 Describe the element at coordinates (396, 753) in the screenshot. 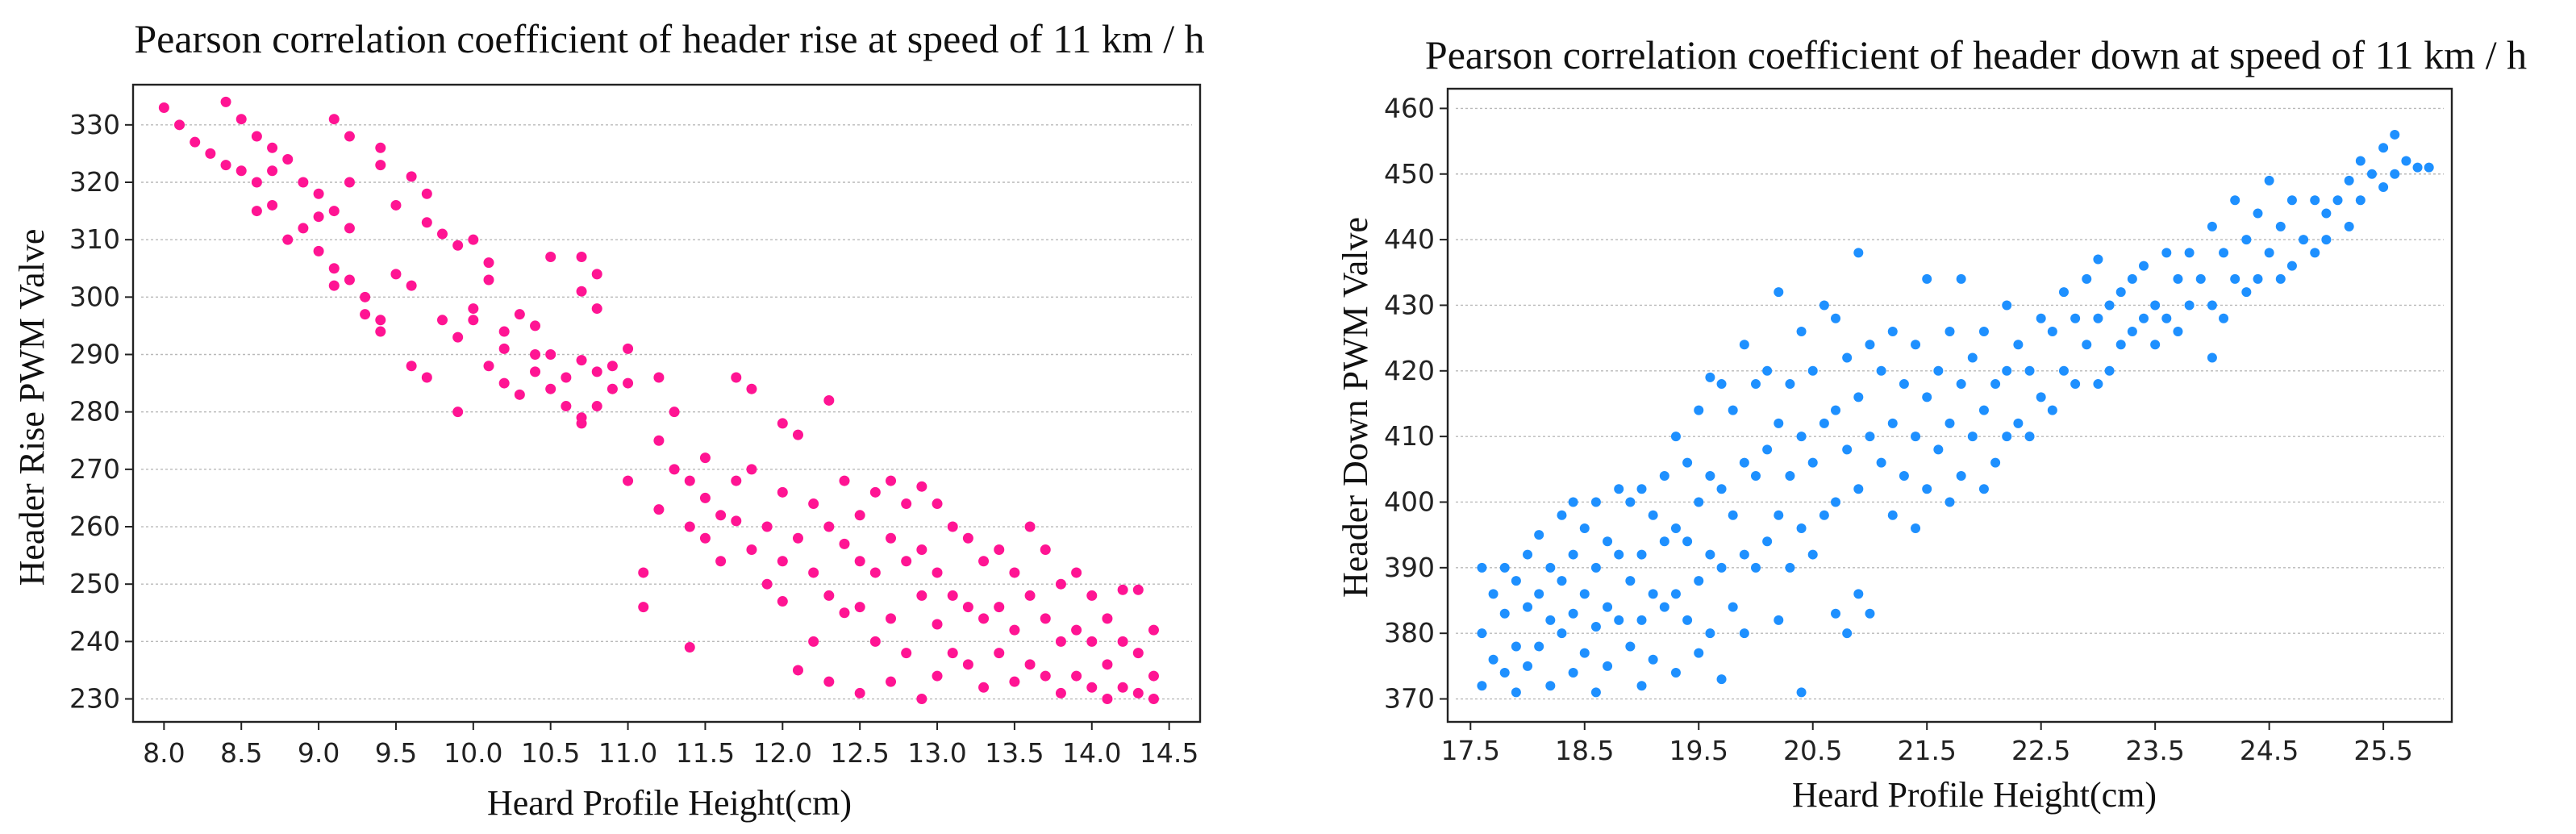

I see `x-tick-label: 9.5` at that location.